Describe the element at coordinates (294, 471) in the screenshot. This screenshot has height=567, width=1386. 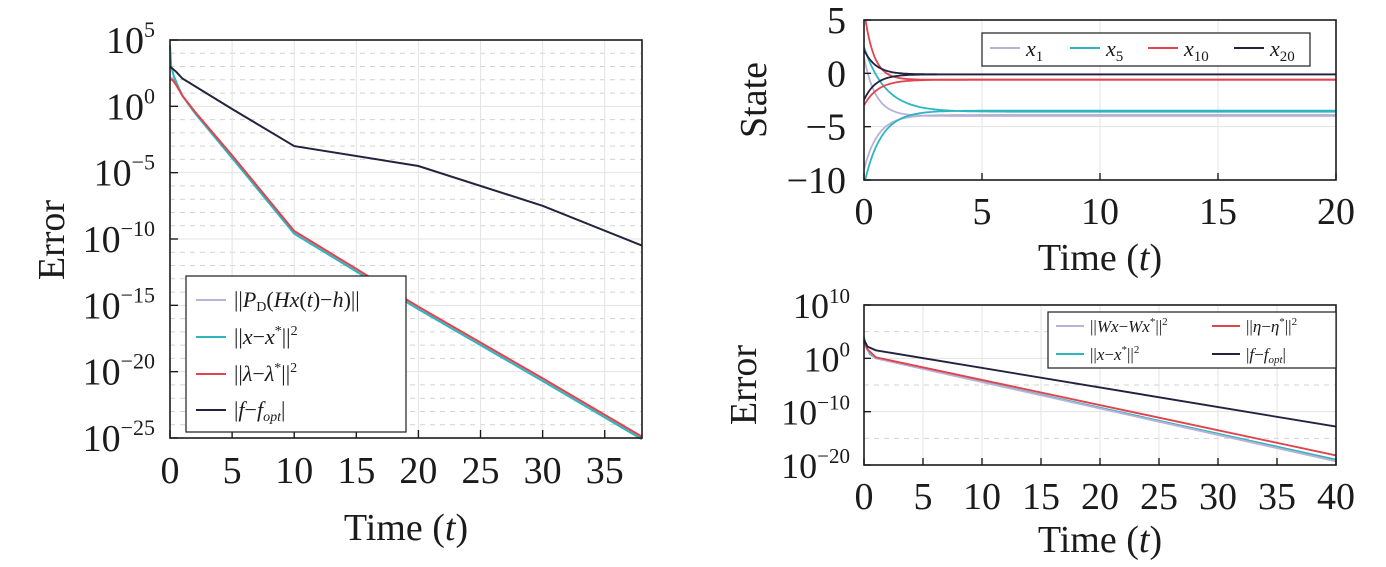
I see `left-xtick-label: 10` at that location.